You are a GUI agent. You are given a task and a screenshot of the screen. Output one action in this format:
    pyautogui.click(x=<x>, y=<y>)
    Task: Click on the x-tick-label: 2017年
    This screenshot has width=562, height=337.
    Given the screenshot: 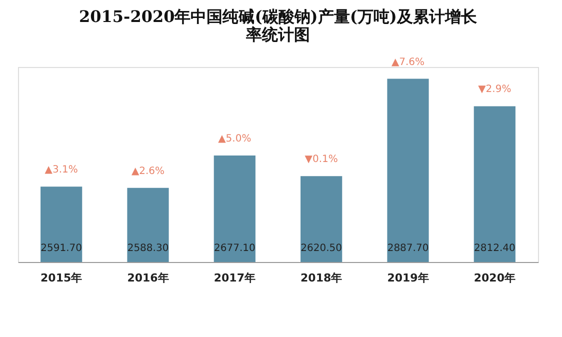 What is the action you would take?
    pyautogui.click(x=235, y=278)
    